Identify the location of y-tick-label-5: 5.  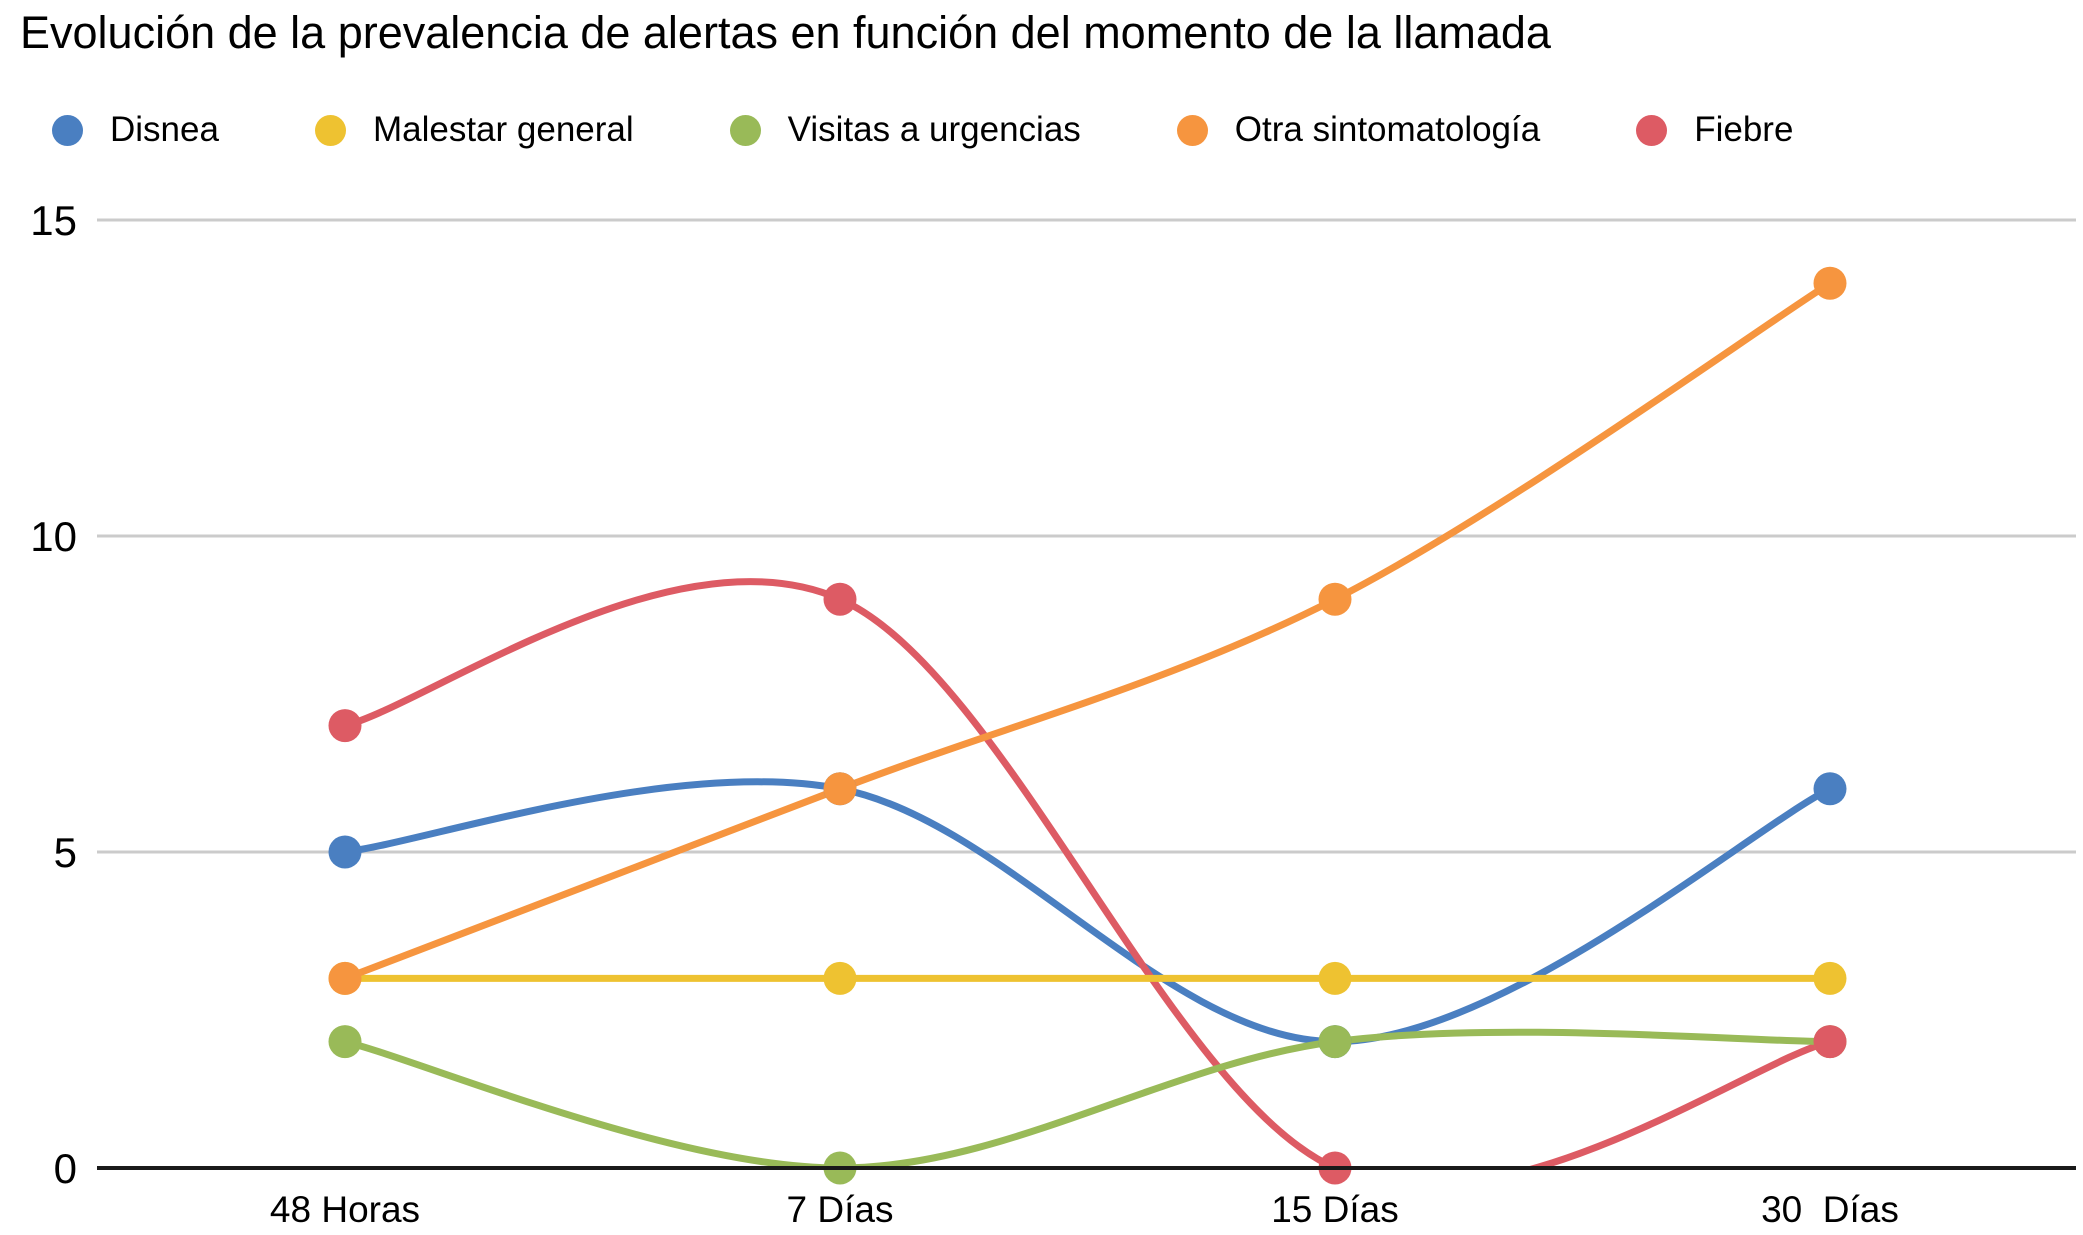
(65, 852).